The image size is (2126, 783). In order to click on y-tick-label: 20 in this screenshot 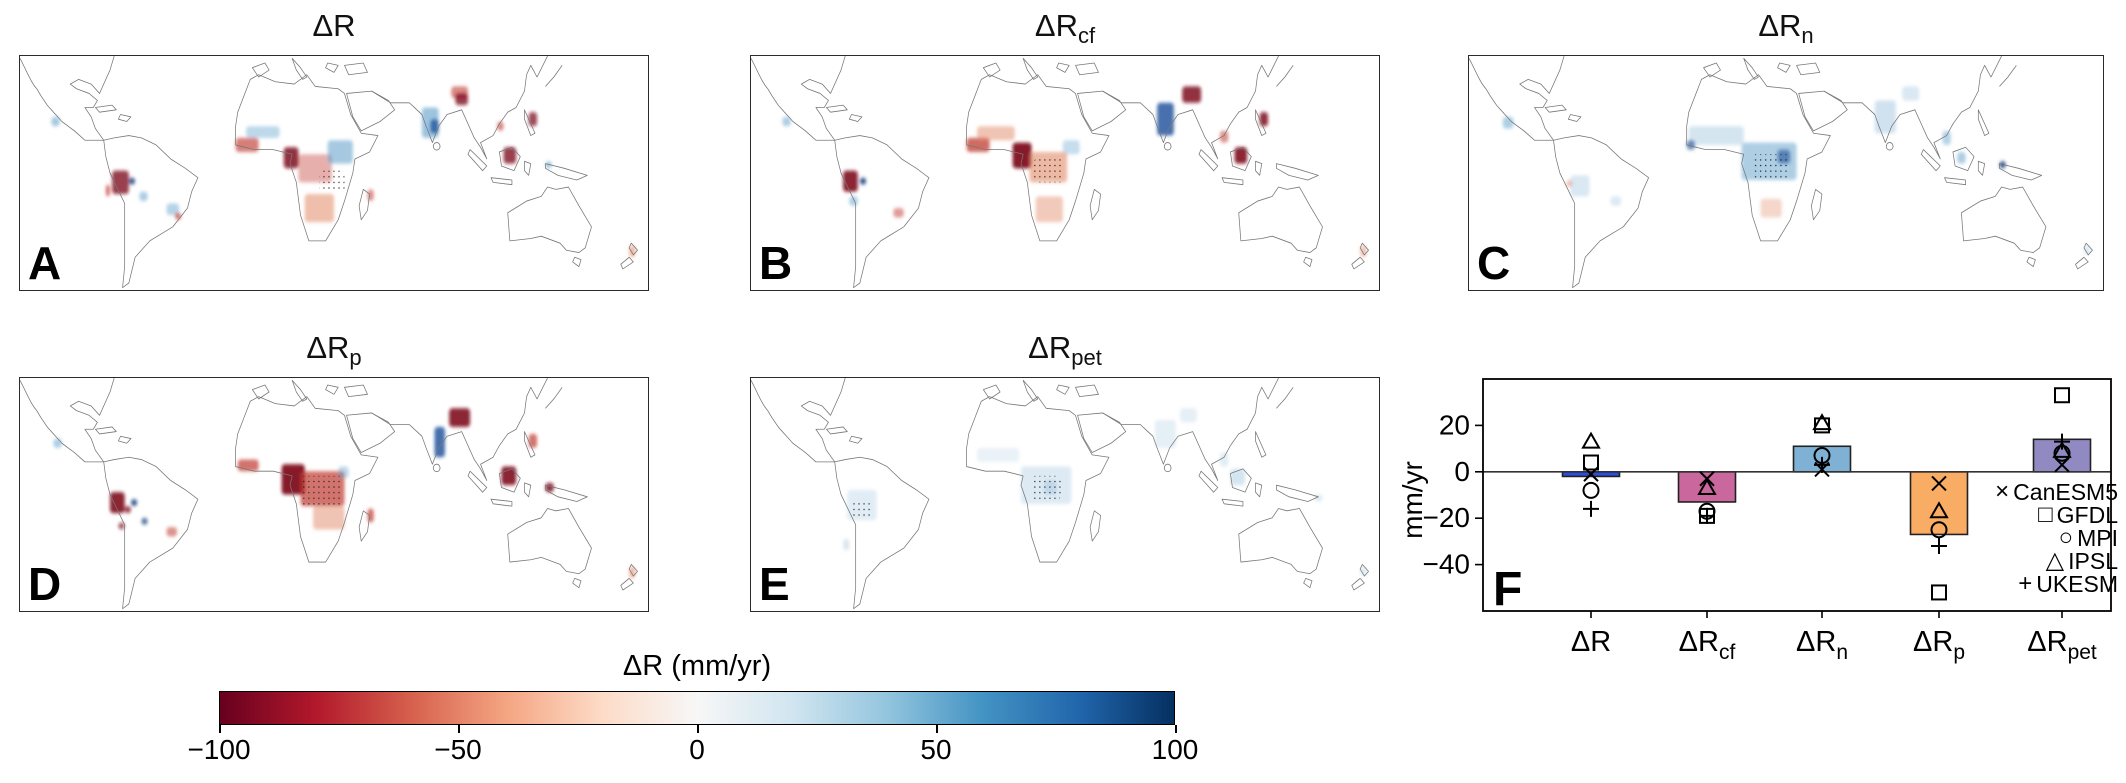, I will do `click(1454, 424)`.